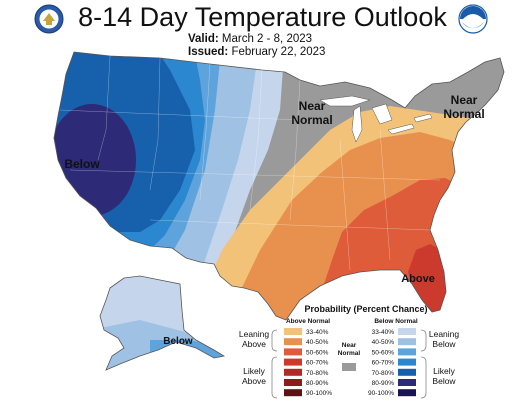 The height and width of the screenshot is (405, 525). Describe the element at coordinates (365, 309) in the screenshot. I see `legend-title: Probability (Percent Chance)` at that location.